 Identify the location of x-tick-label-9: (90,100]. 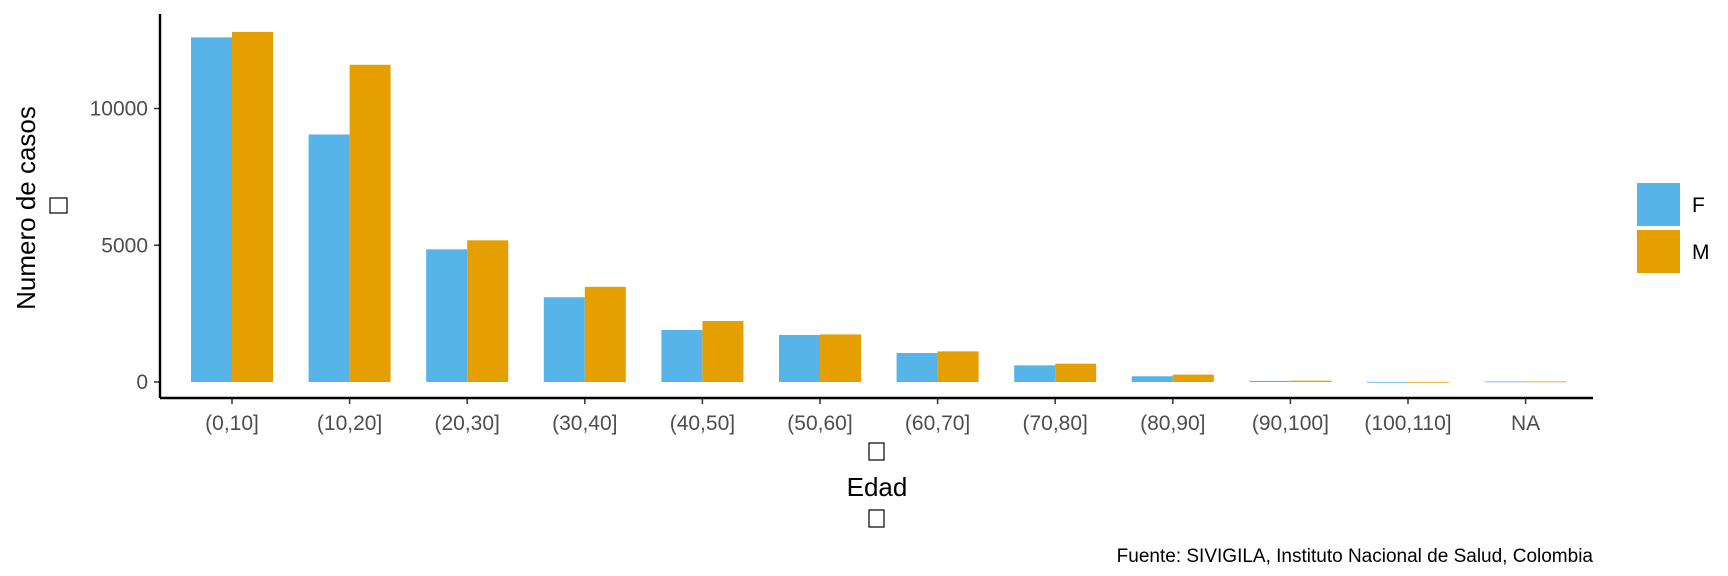
(1290, 423).